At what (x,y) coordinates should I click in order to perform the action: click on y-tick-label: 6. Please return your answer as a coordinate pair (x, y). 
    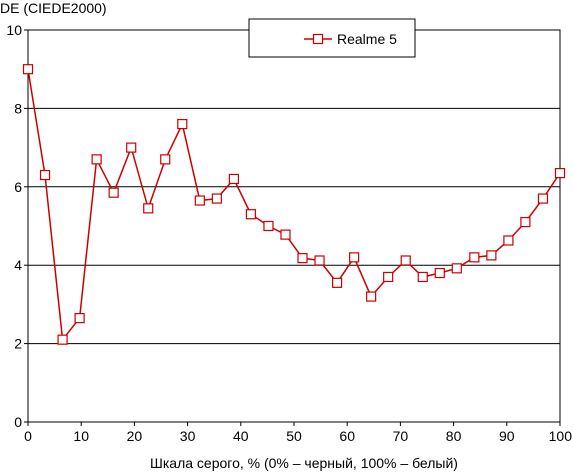
    Looking at the image, I should click on (18, 187).